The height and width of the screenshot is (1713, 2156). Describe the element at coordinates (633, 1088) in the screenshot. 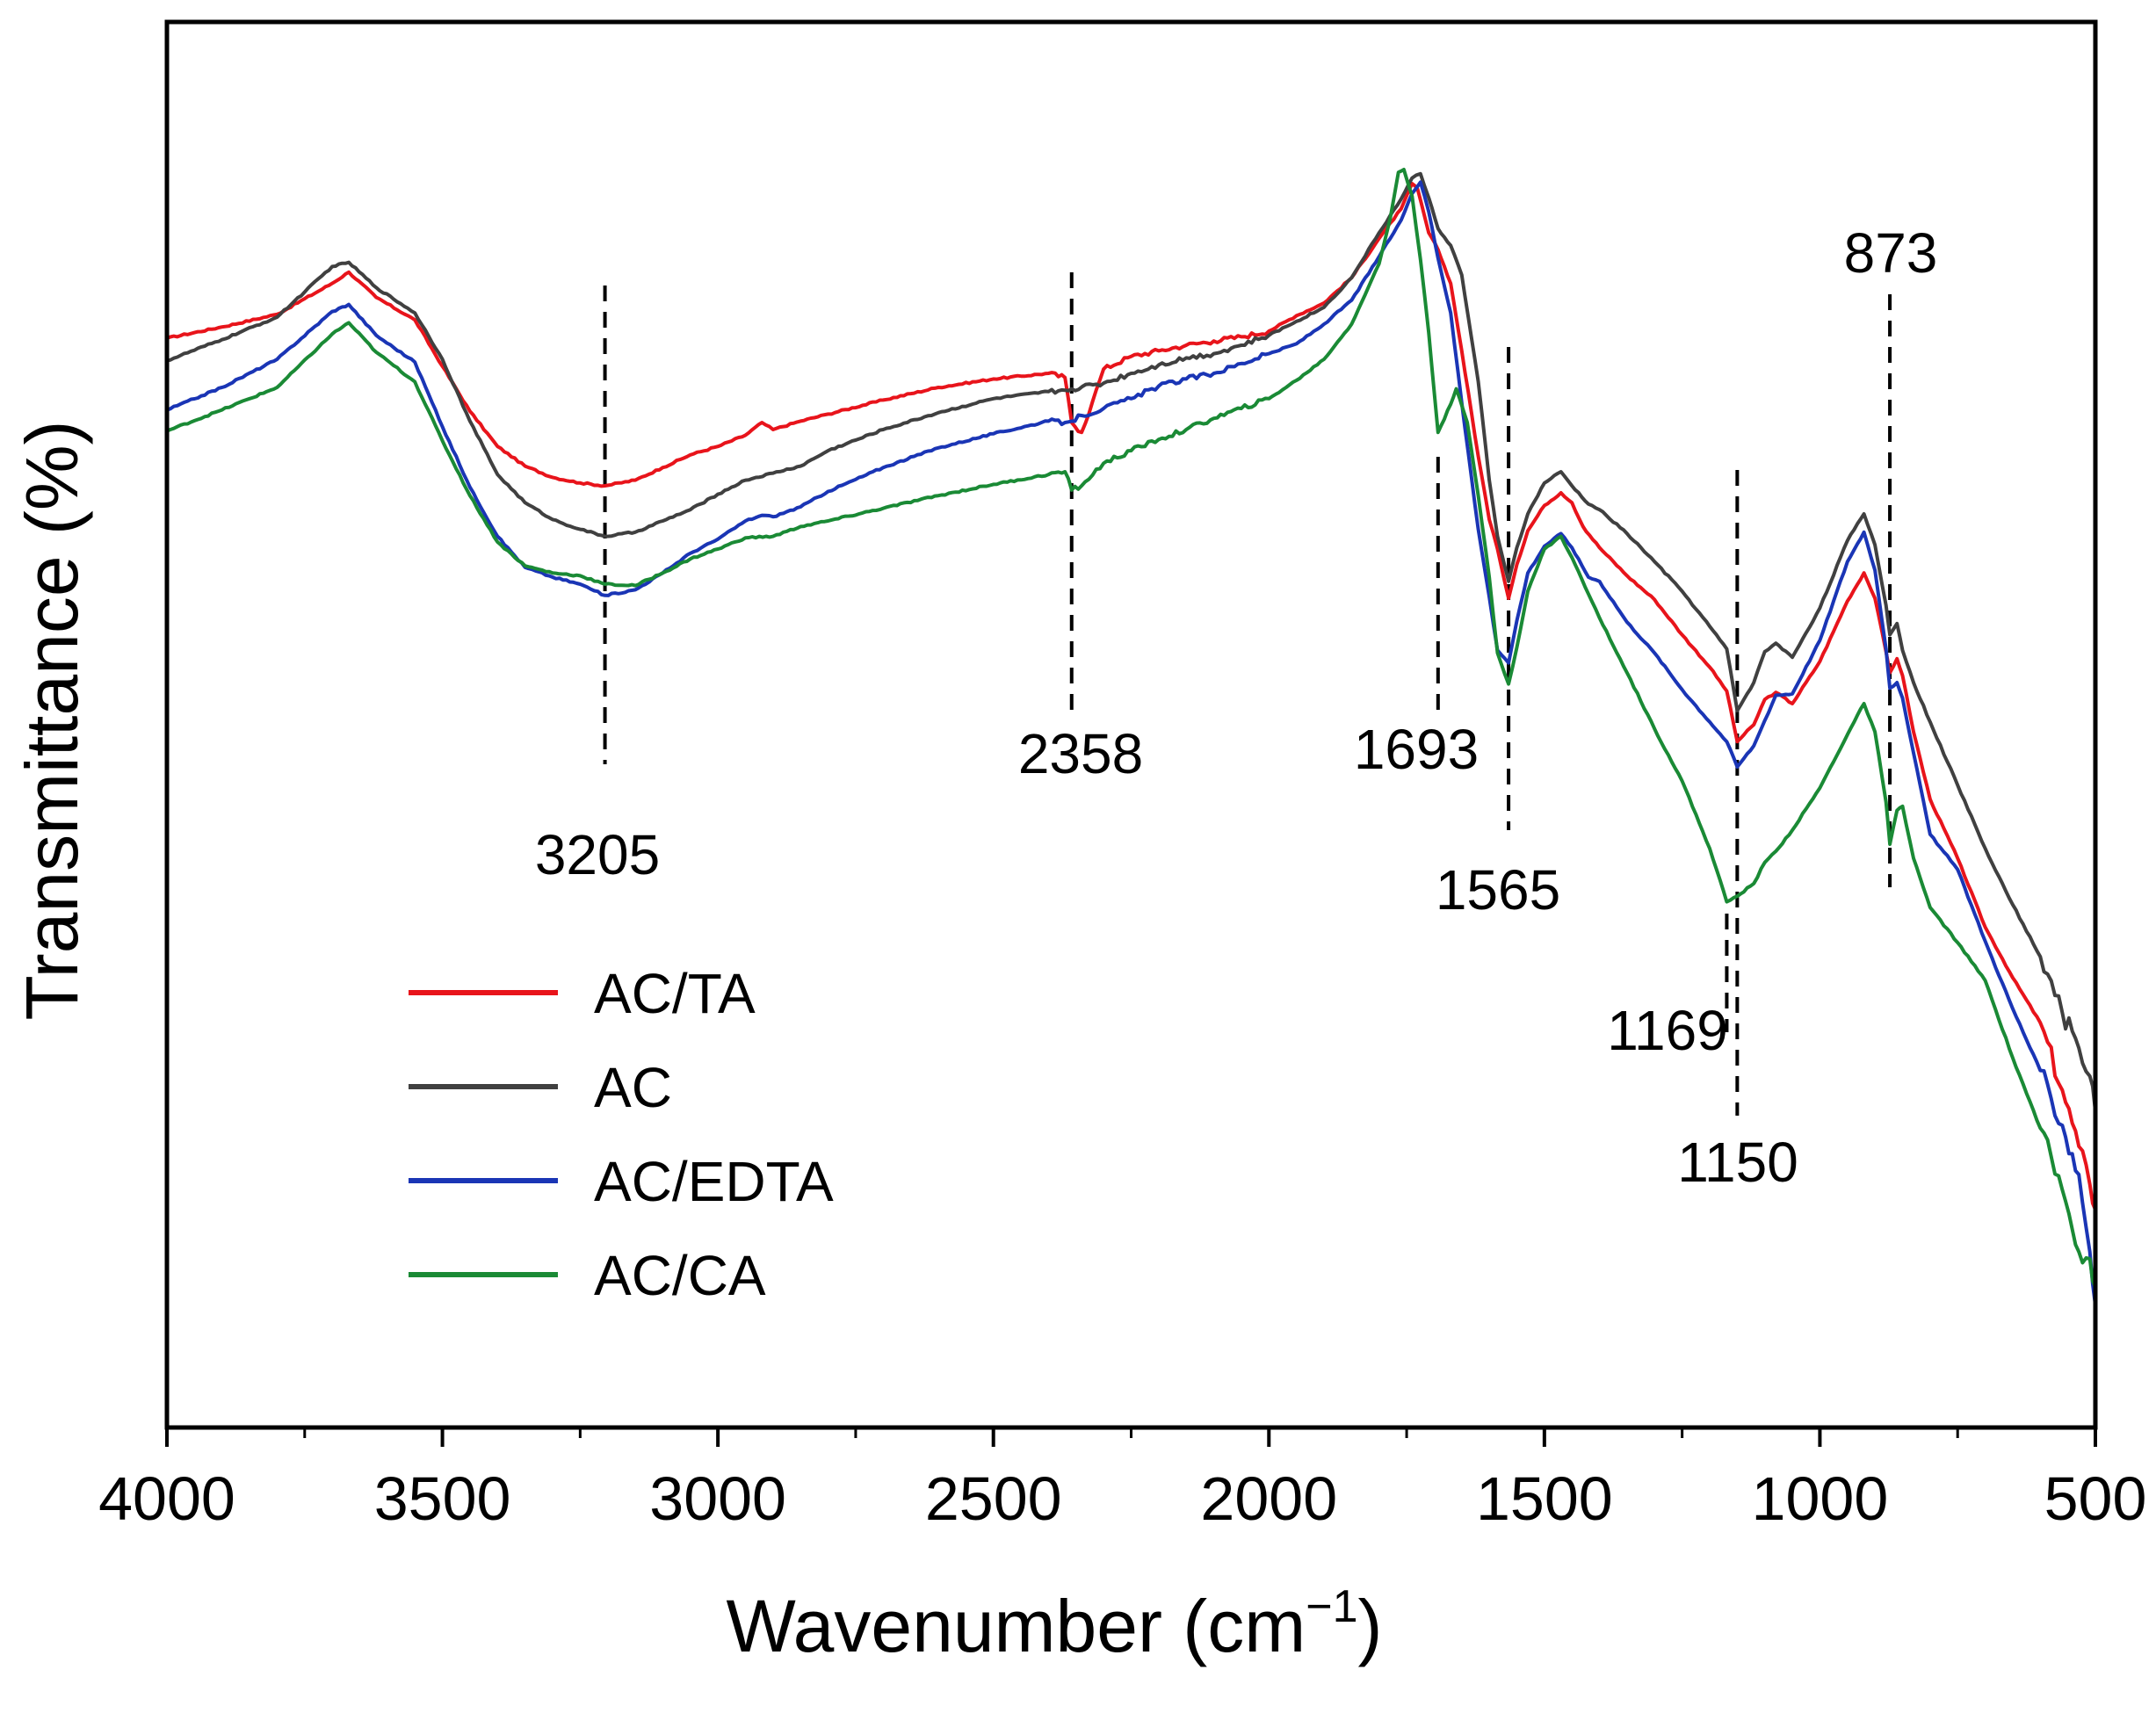

I see `legend-label-ac: AC` at that location.